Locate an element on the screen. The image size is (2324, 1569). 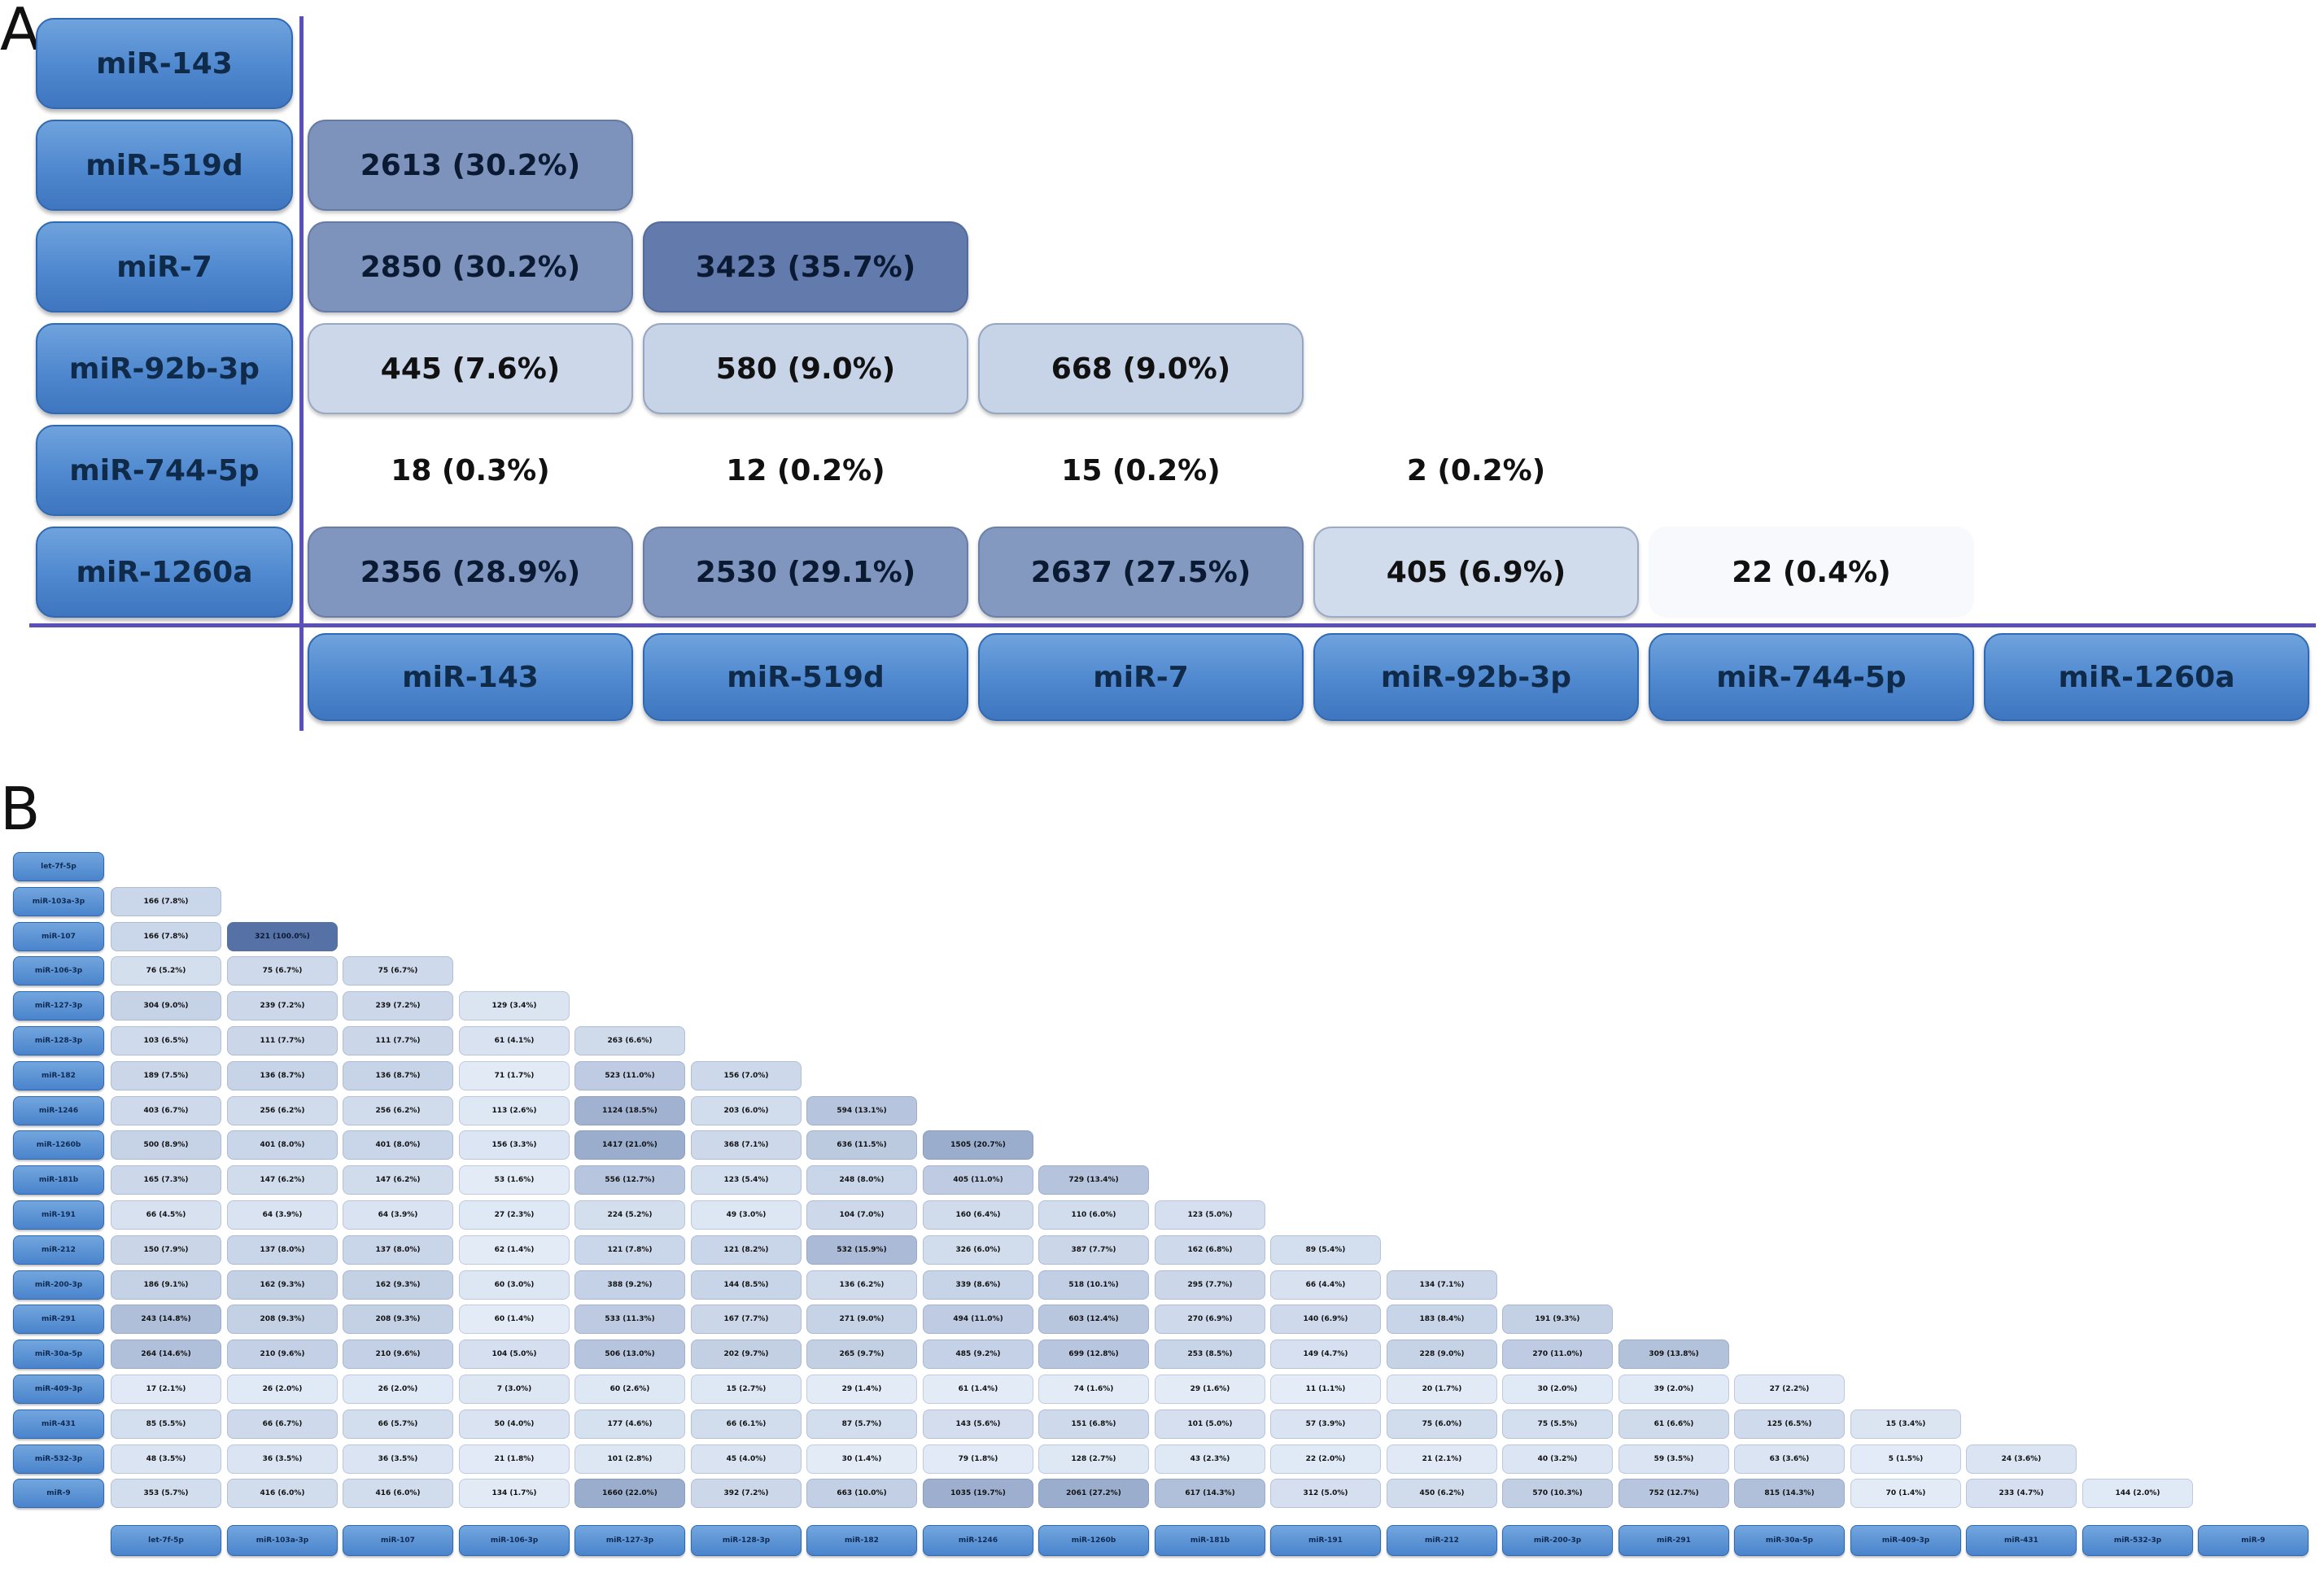
panel-b-row-header: miR-431 is located at coordinates (58, 1424).